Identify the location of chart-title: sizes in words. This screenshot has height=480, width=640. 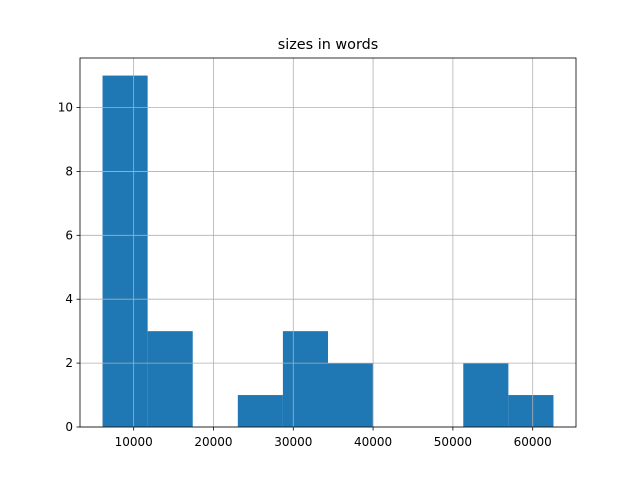
(328, 45).